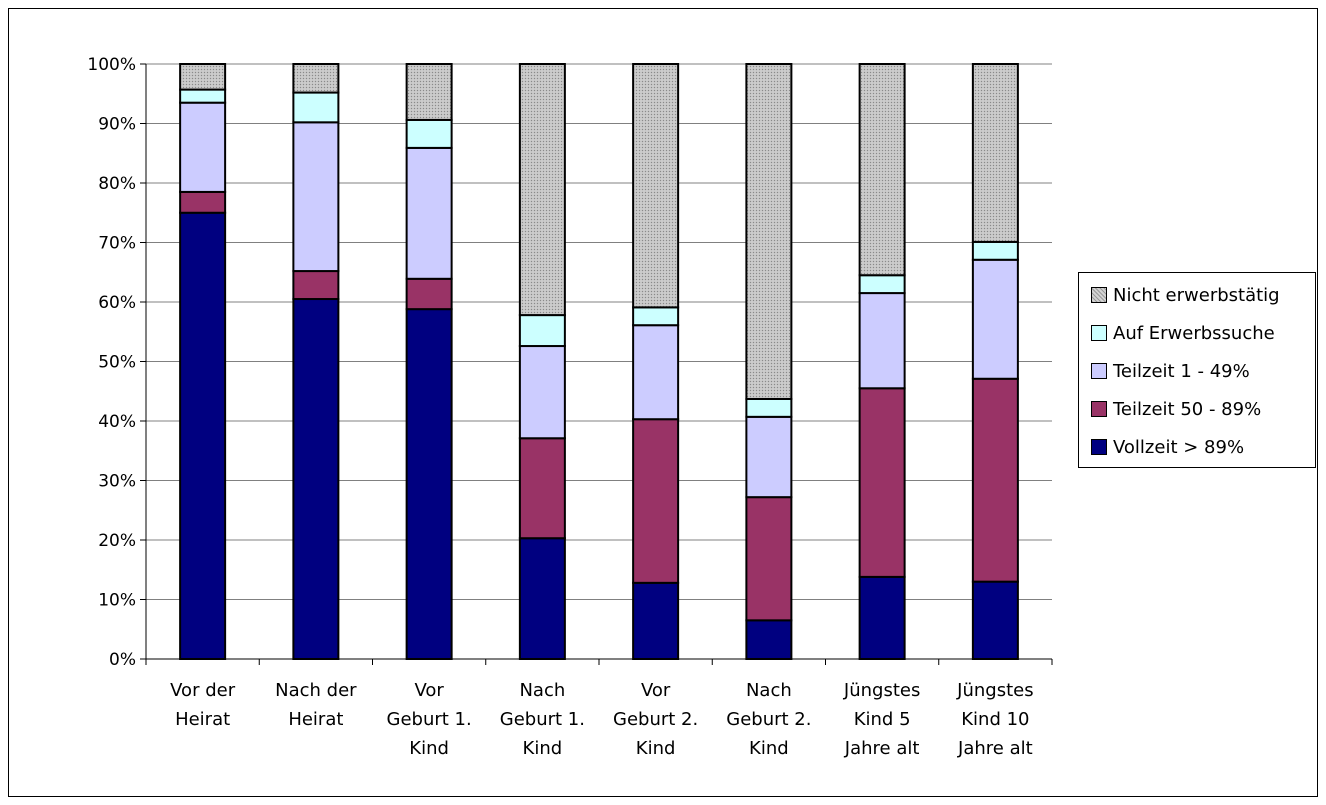  What do you see at coordinates (111, 65) in the screenshot?
I see `y-tick-label: 100%` at bounding box center [111, 65].